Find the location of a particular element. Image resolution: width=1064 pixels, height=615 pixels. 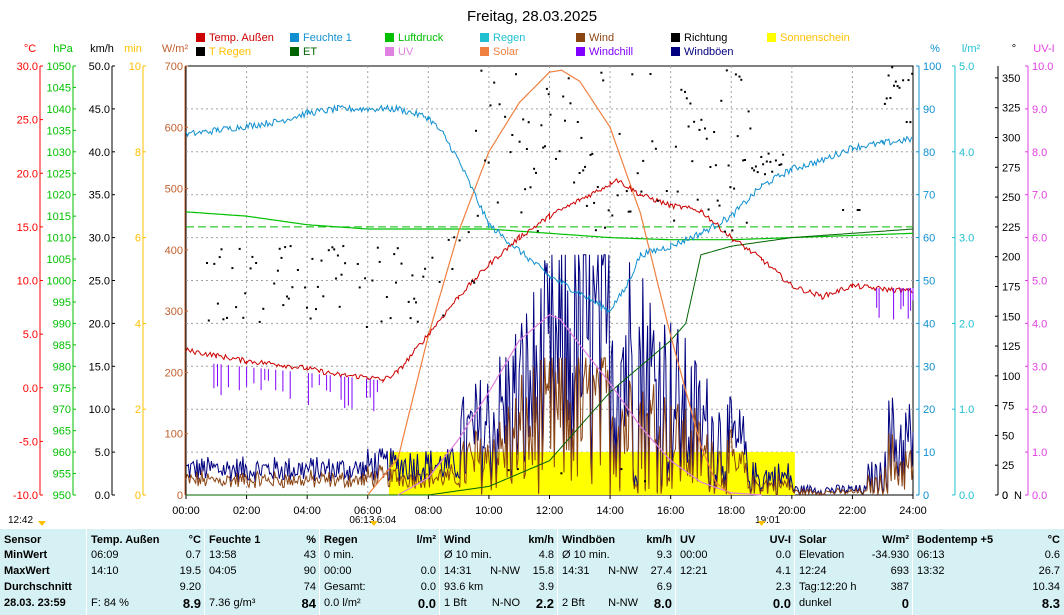

right-axis-tick: 225 is located at coordinates (1011, 228).